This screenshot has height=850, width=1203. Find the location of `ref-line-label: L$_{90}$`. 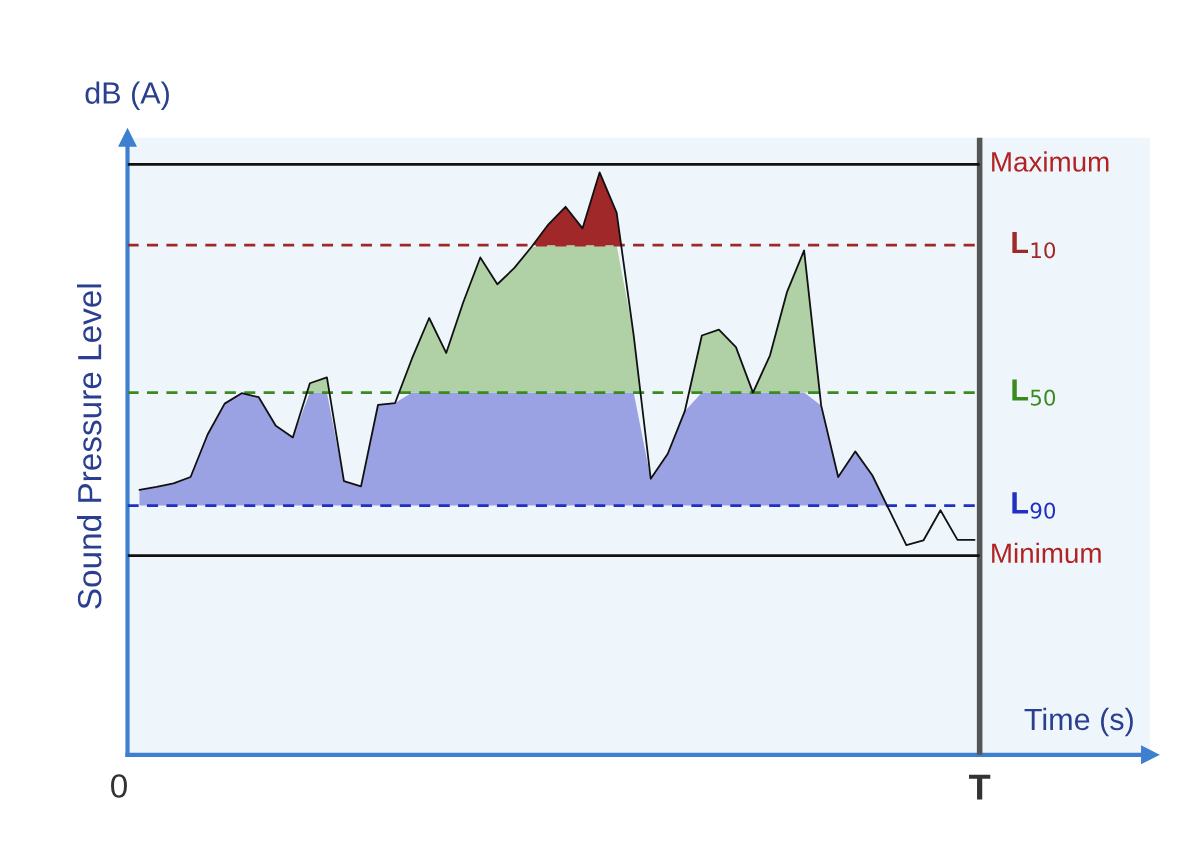

ref-line-label: L$_{90}$ is located at coordinates (1034, 505).